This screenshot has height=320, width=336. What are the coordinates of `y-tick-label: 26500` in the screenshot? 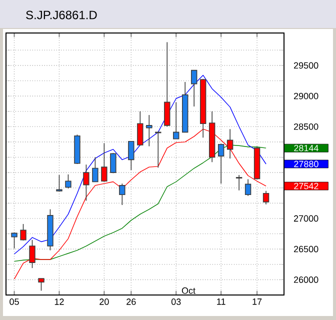 It's located at (306, 249).